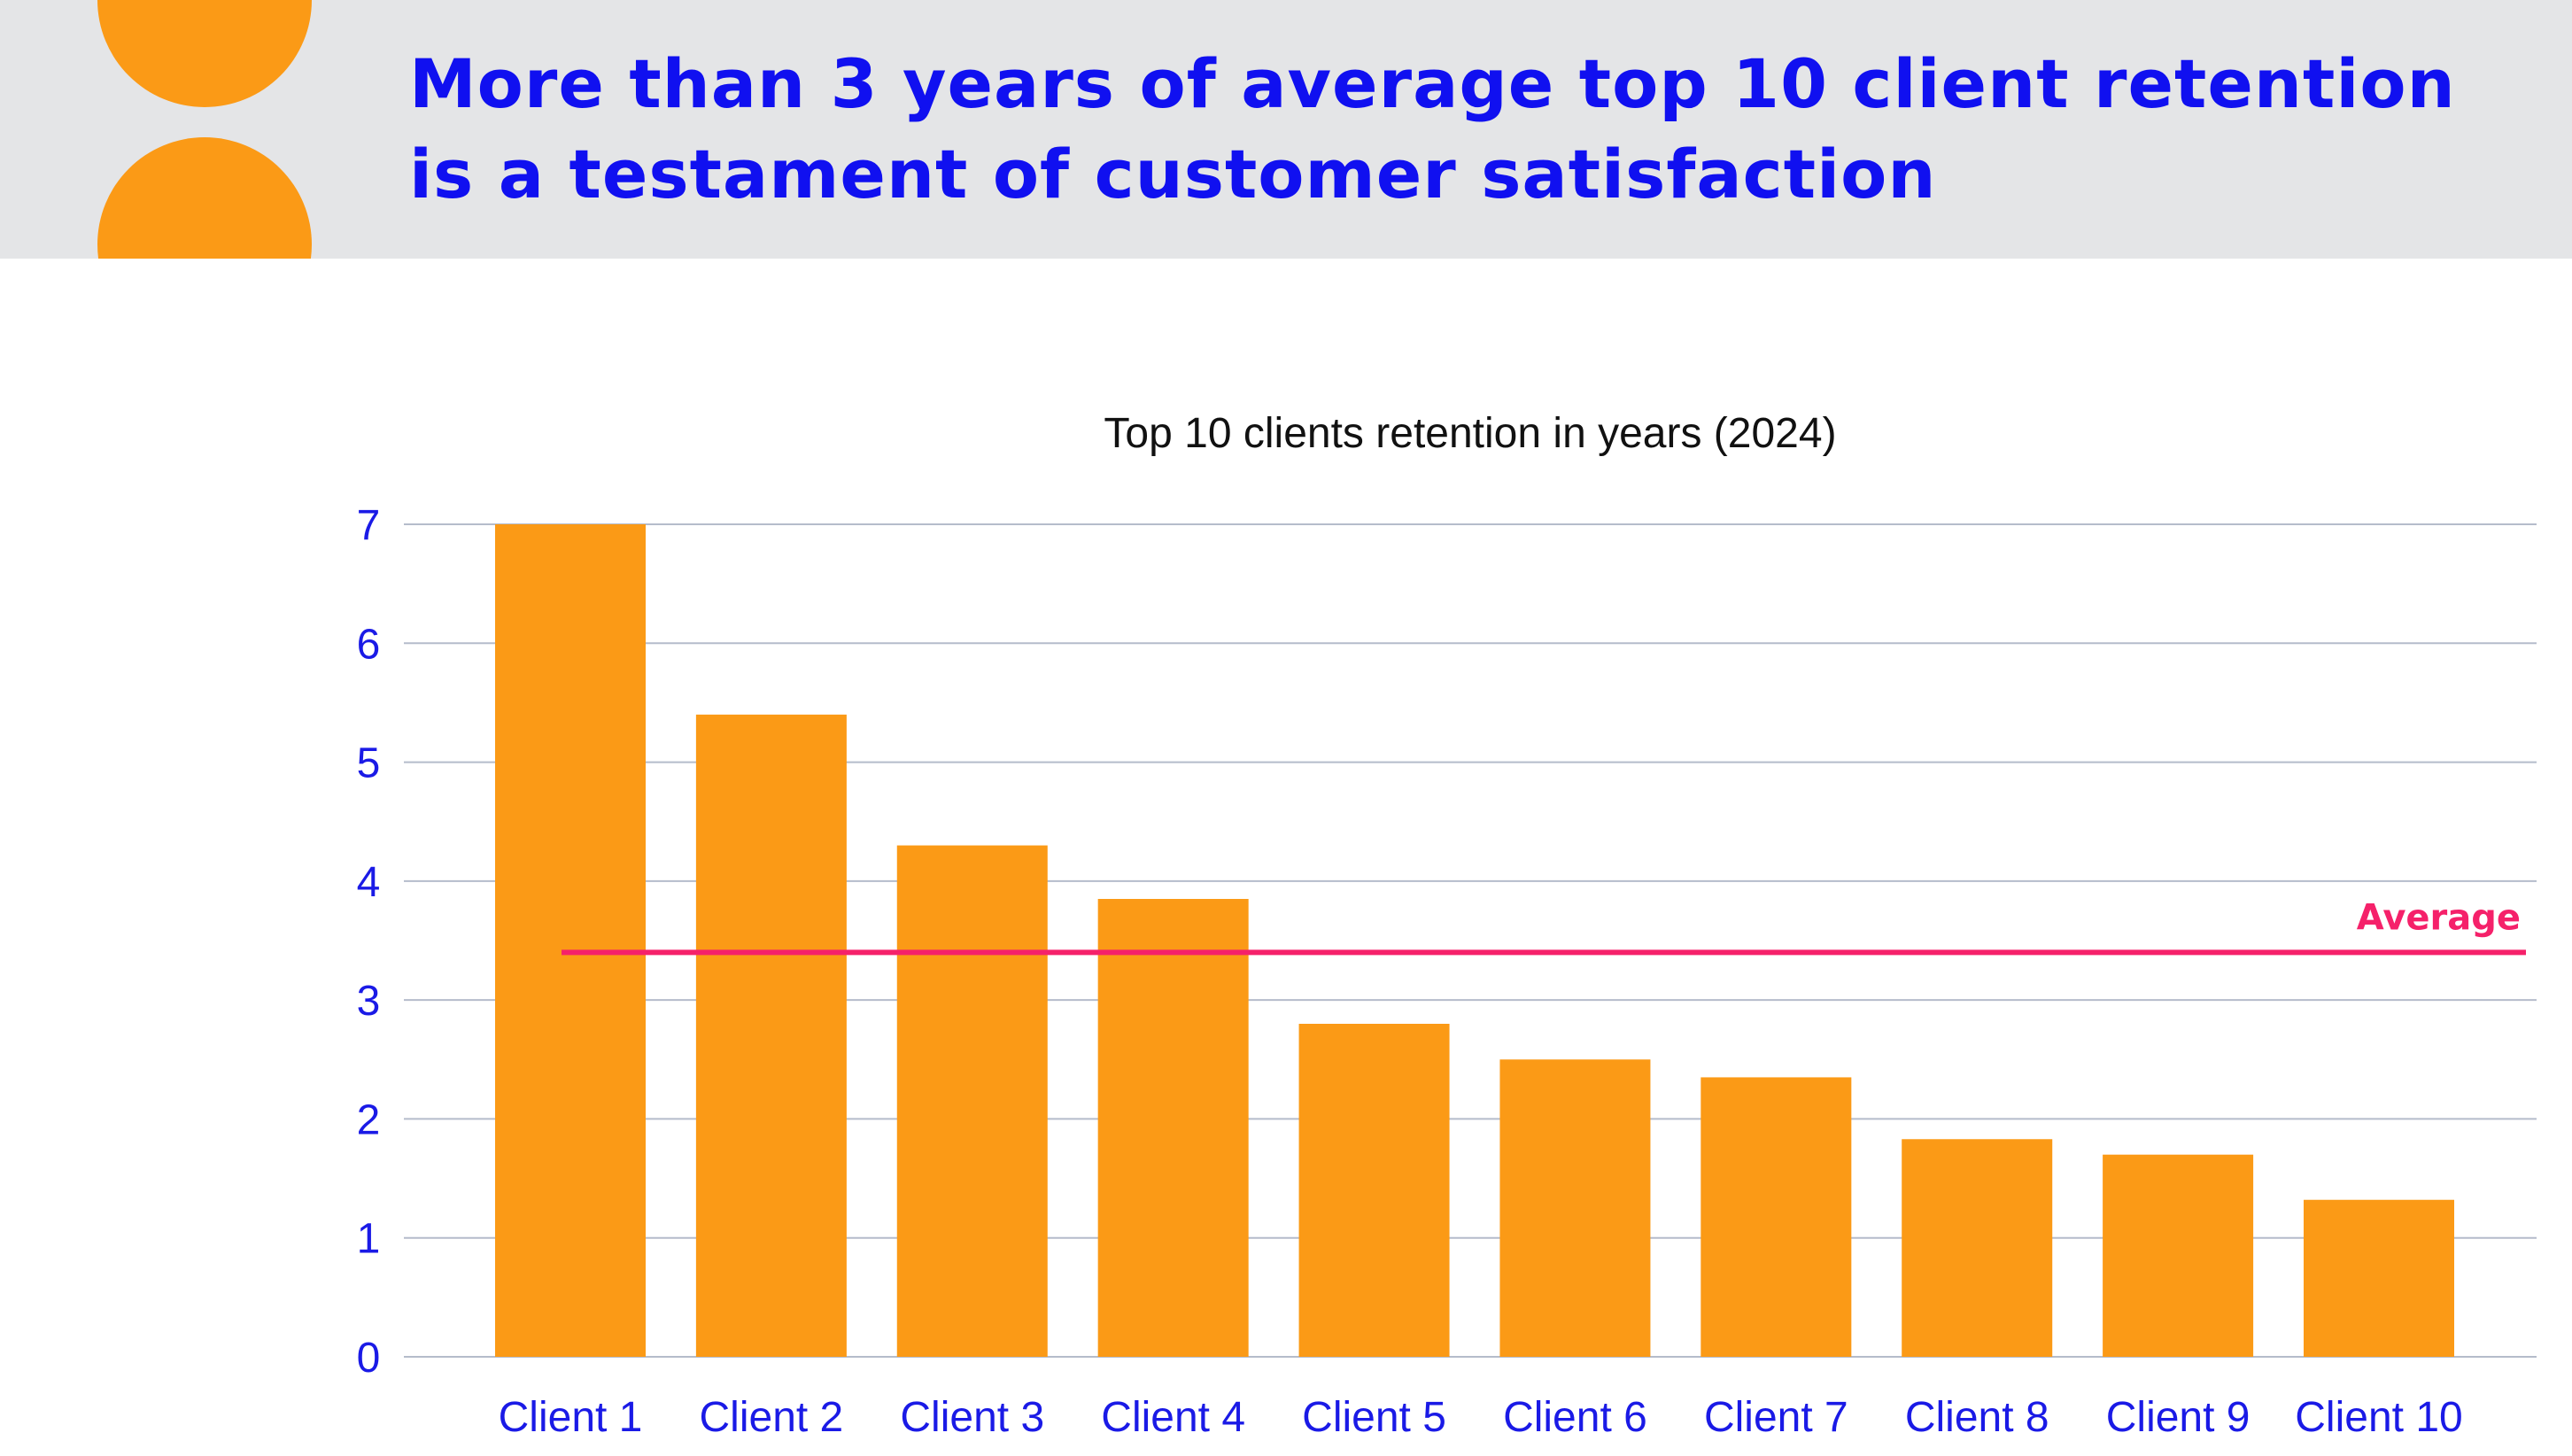 The width and height of the screenshot is (2572, 1456). I want to click on y-tick-label: 3, so click(369, 1001).